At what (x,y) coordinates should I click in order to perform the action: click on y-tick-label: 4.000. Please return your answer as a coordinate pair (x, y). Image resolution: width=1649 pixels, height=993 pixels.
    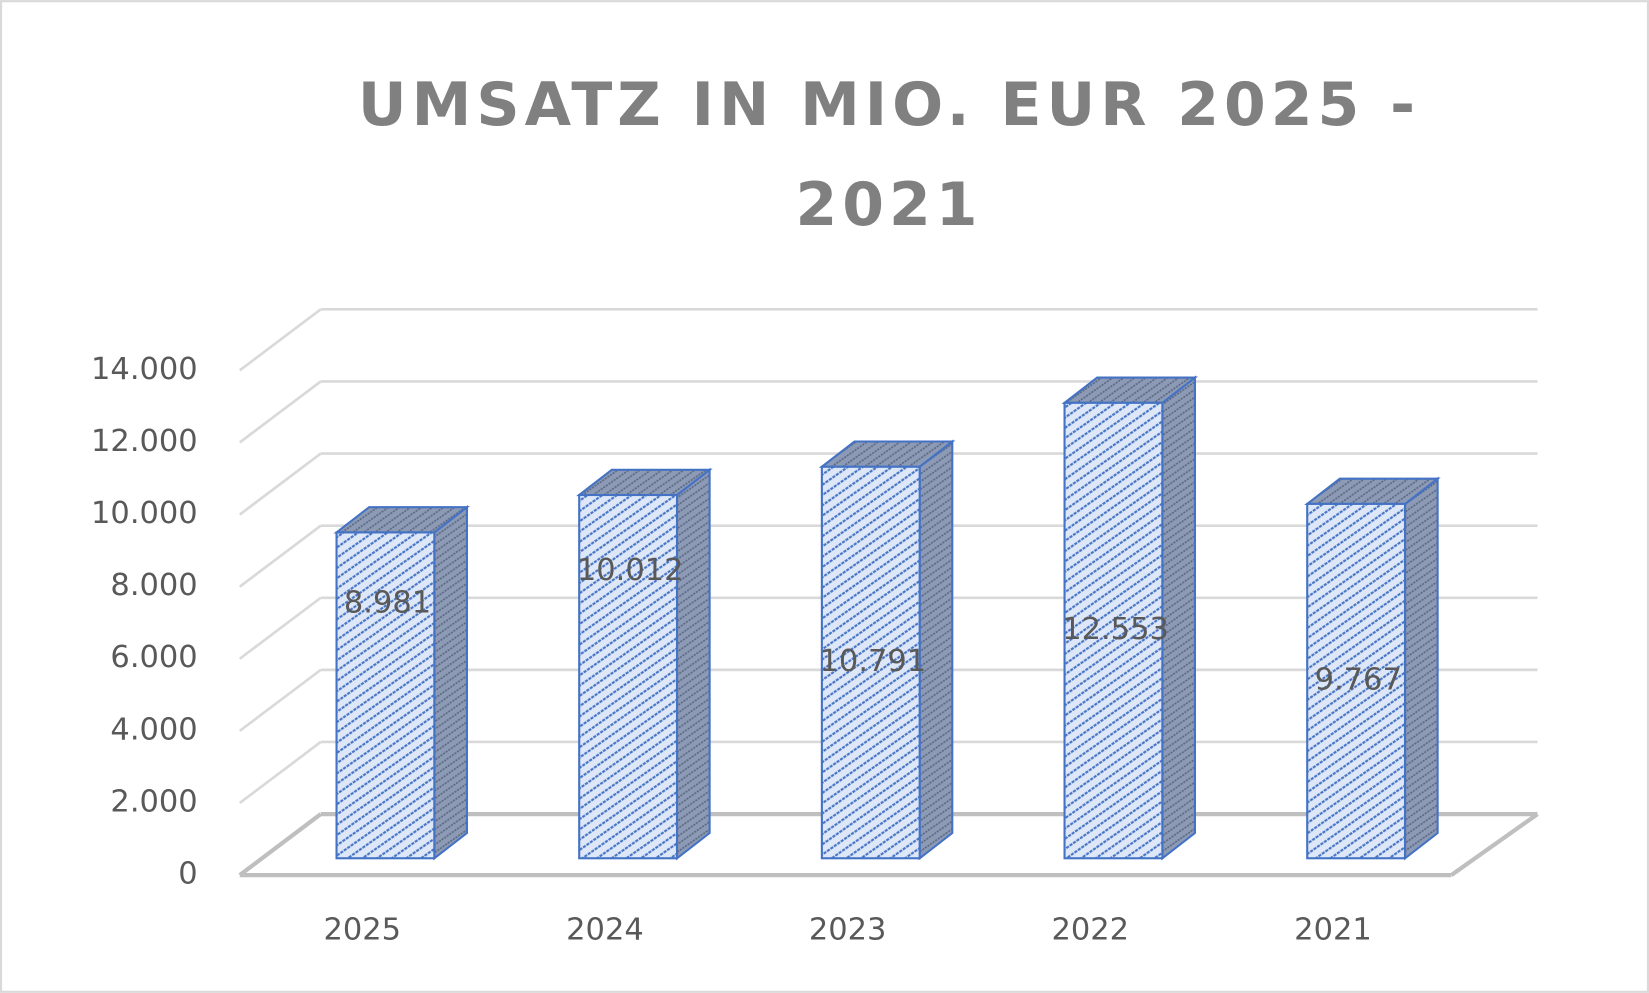
    Looking at the image, I should click on (153, 729).